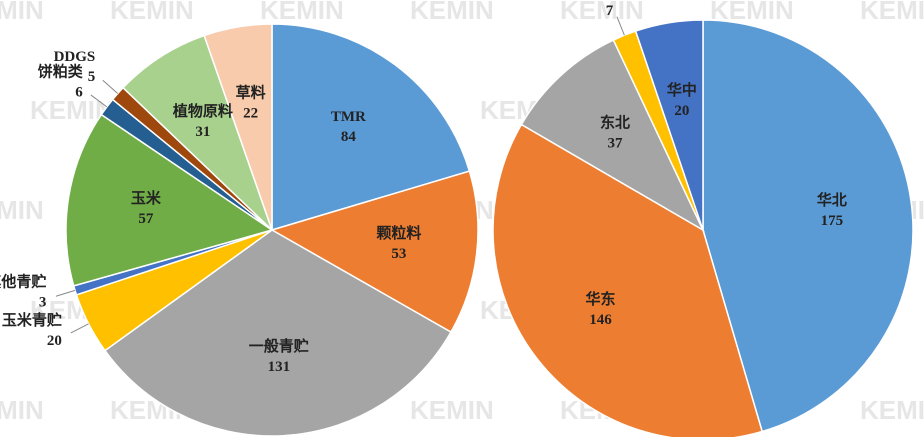 The width and height of the screenshot is (924, 437). I want to click on slice-label: 玉米, so click(146, 198).